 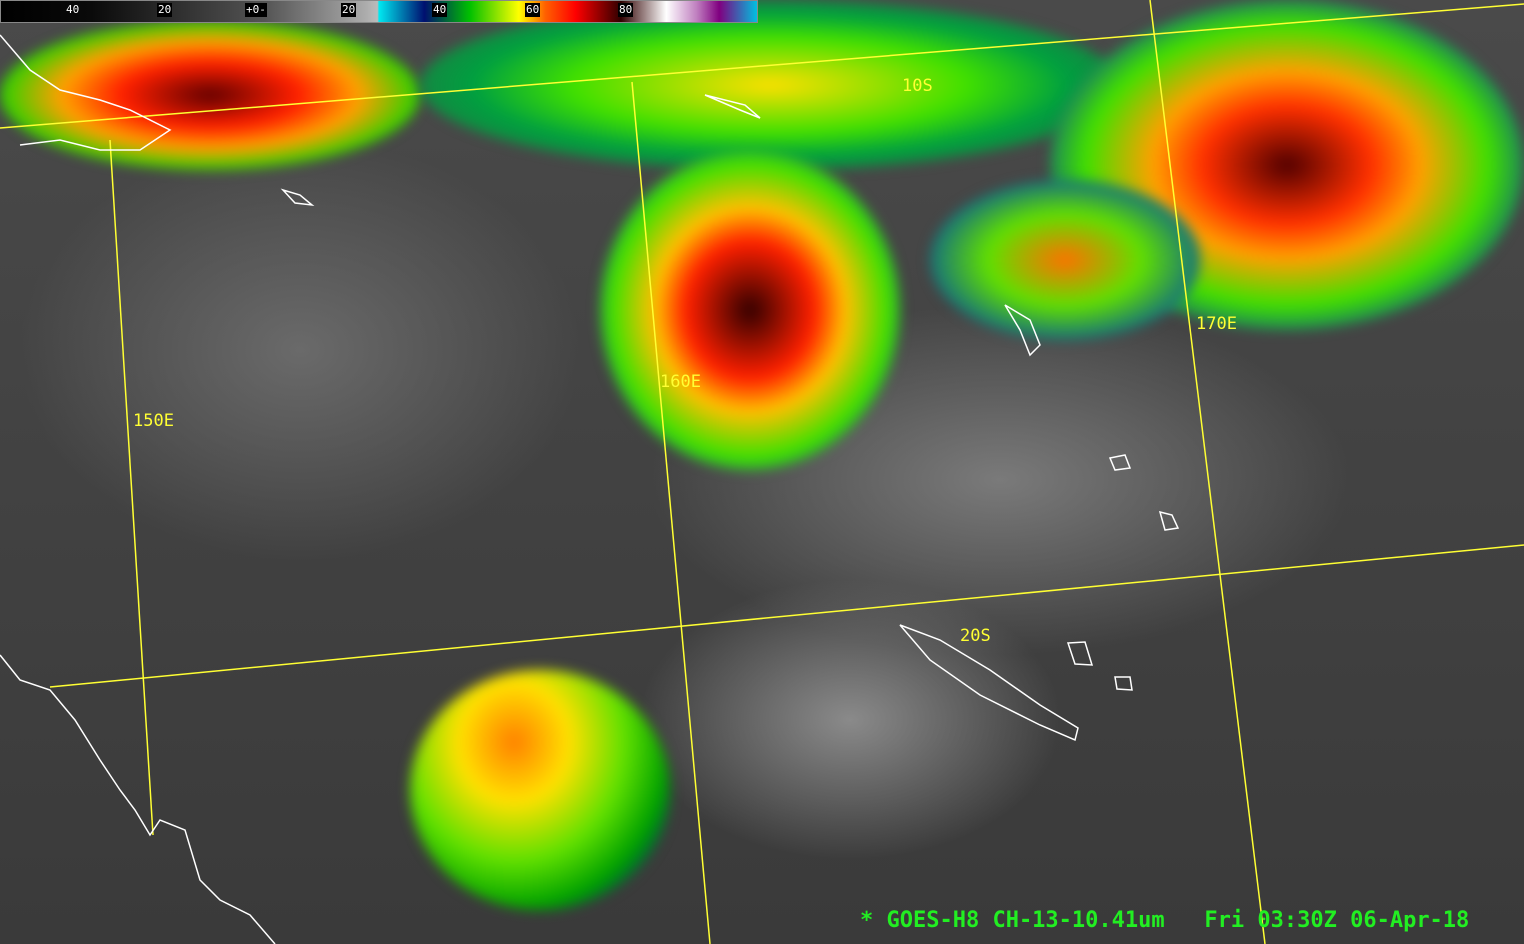 What do you see at coordinates (210, 95) in the screenshot?
I see `cloud-top-left` at bounding box center [210, 95].